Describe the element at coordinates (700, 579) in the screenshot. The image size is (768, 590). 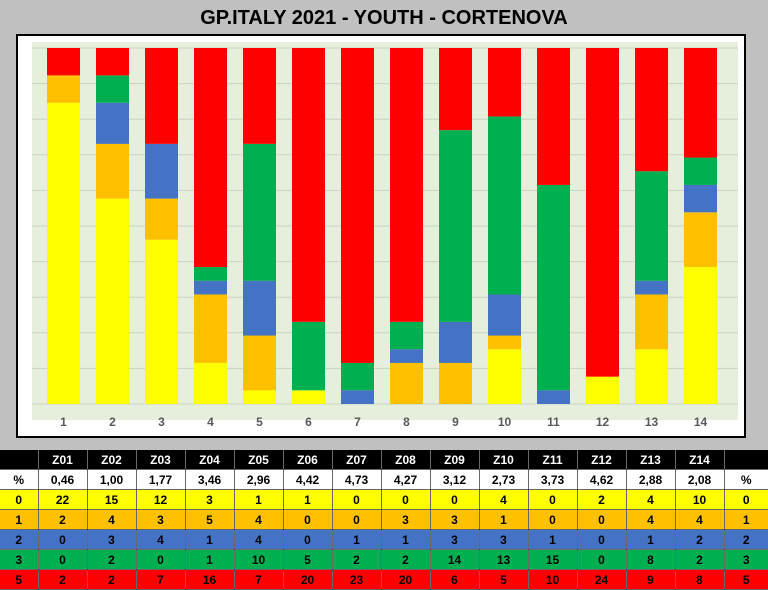
I see `table-cell: 8` at that location.